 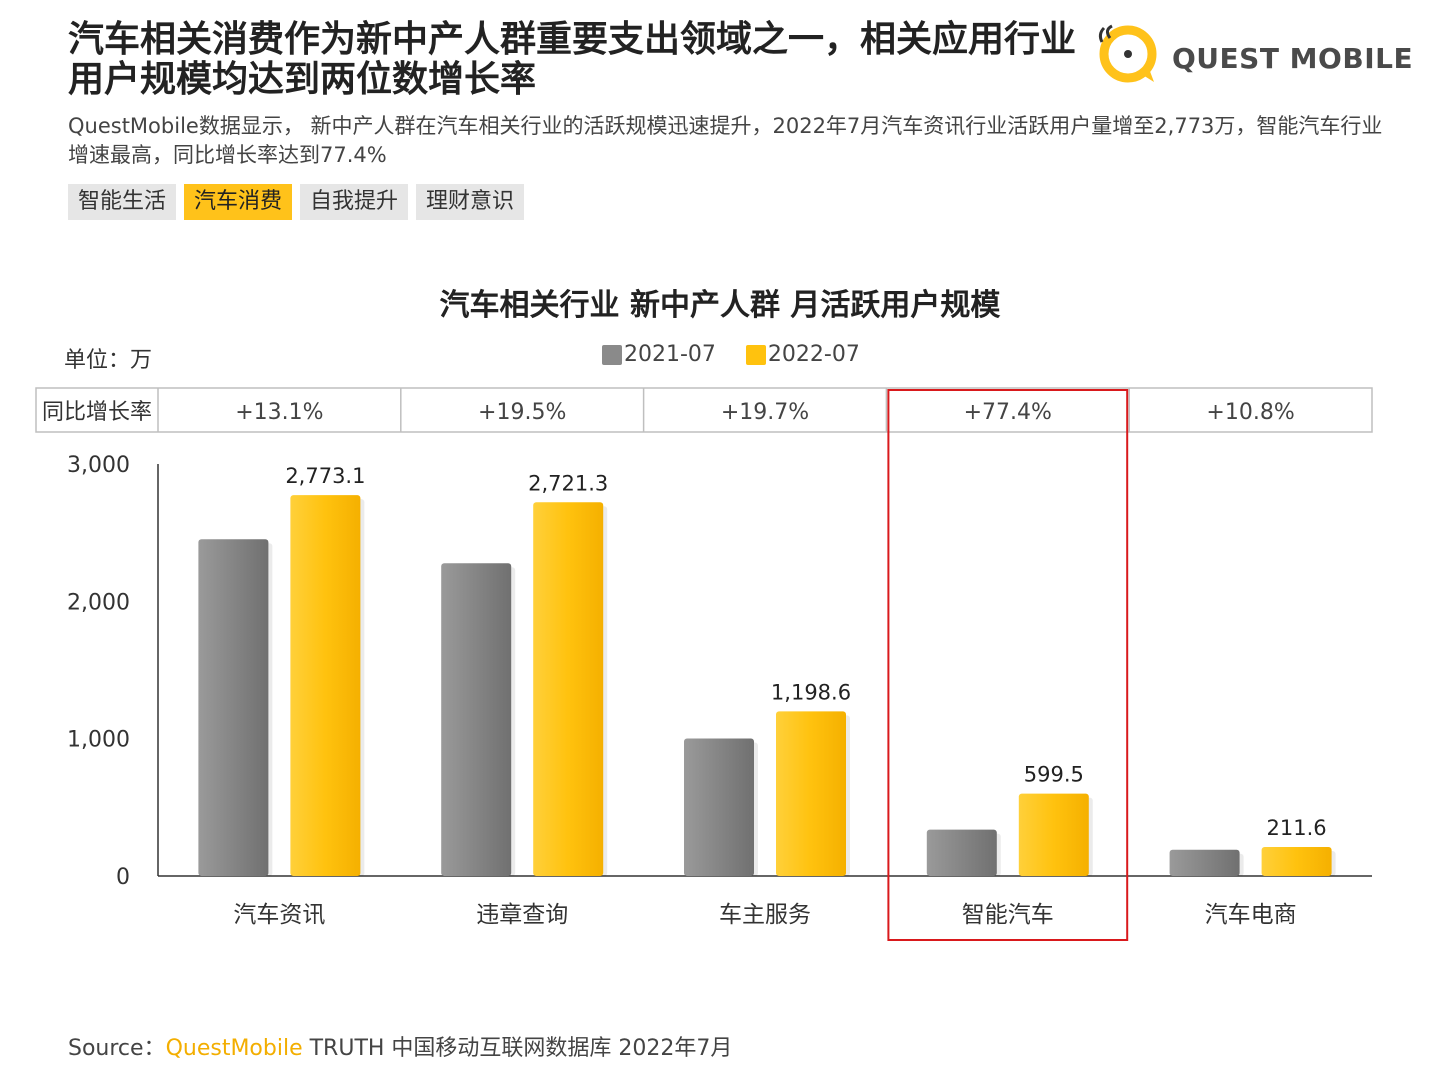 I want to click on x-tick-label-0: 汽车资讯, so click(x=279, y=915).